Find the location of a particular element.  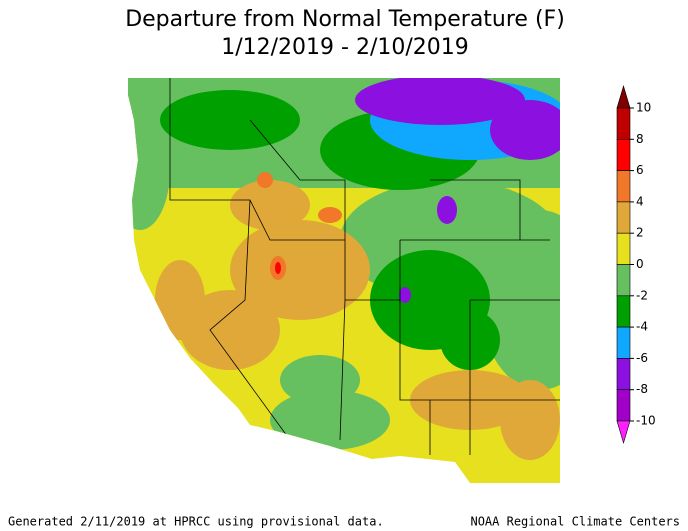

subtitle: 1/12/2019 - 2/10/2019 is located at coordinates (345, 47).